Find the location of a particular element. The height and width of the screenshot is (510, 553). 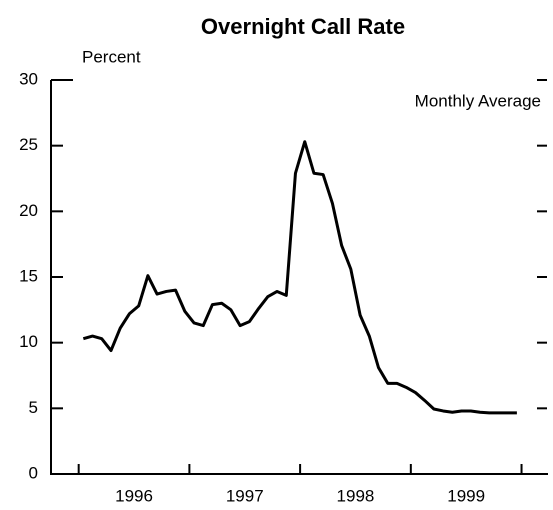

chart-title: Overnight Call Rate is located at coordinates (303, 26).